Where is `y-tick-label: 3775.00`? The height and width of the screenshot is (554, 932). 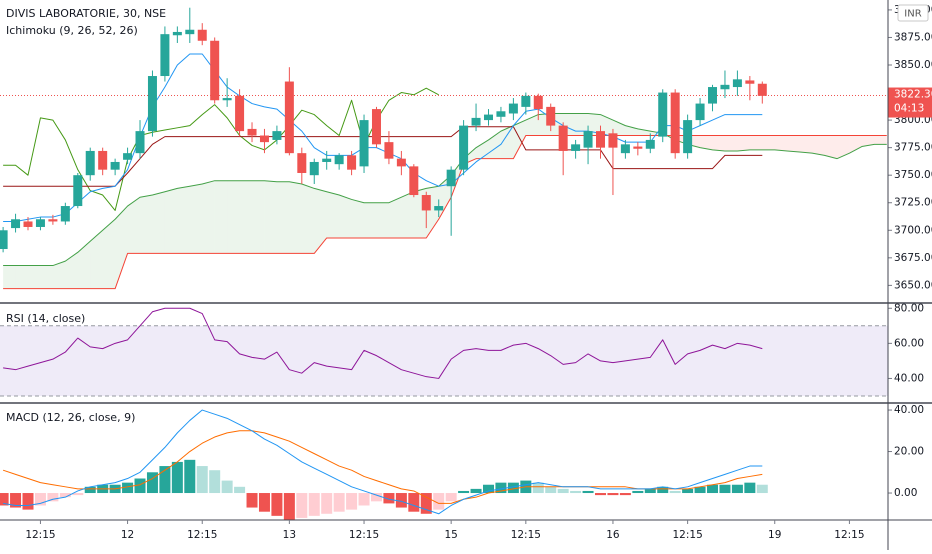 y-tick-label: 3775.00 is located at coordinates (913, 148).